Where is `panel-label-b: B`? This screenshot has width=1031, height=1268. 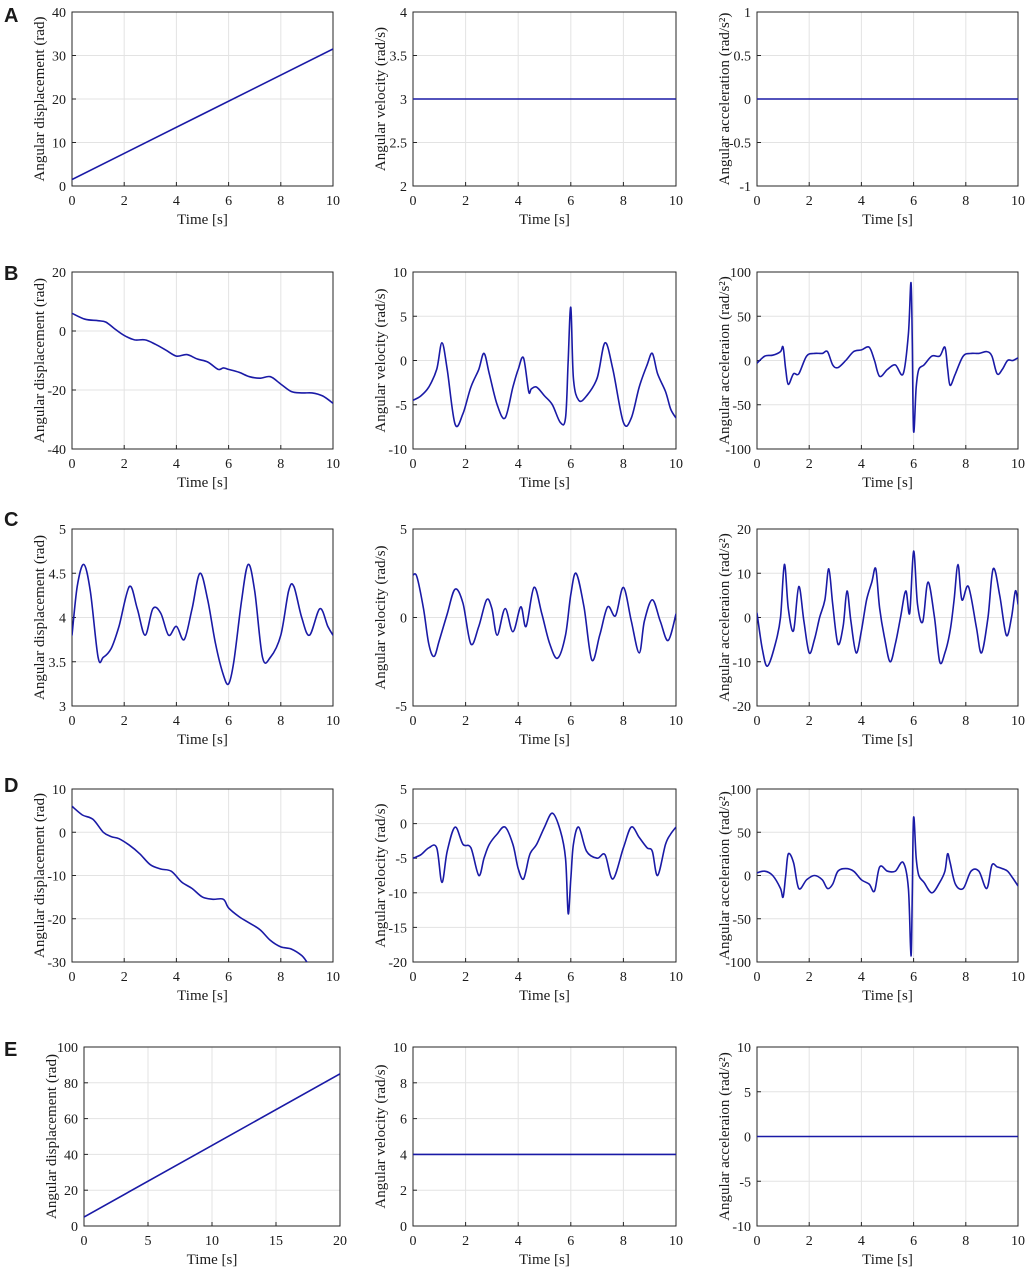 panel-label-b: B is located at coordinates (11, 274).